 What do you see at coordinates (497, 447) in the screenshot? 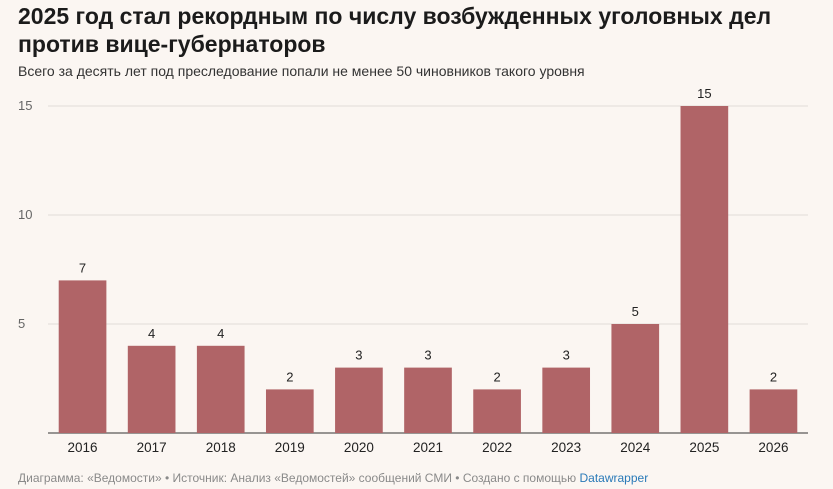
I see `x-tick-label-2022: 2022` at bounding box center [497, 447].